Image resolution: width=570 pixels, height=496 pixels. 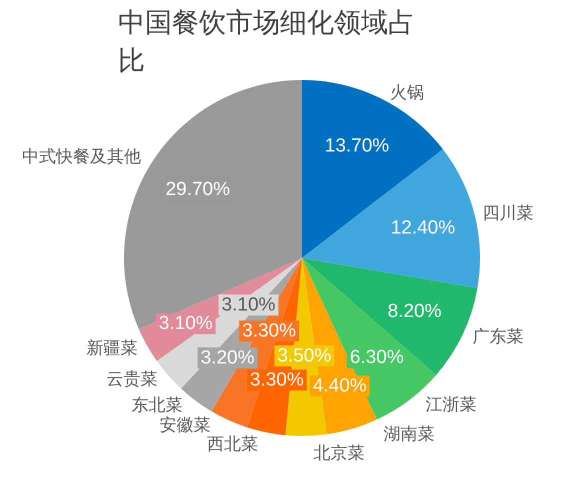 I want to click on data-label: 8.20%, so click(x=415, y=311).